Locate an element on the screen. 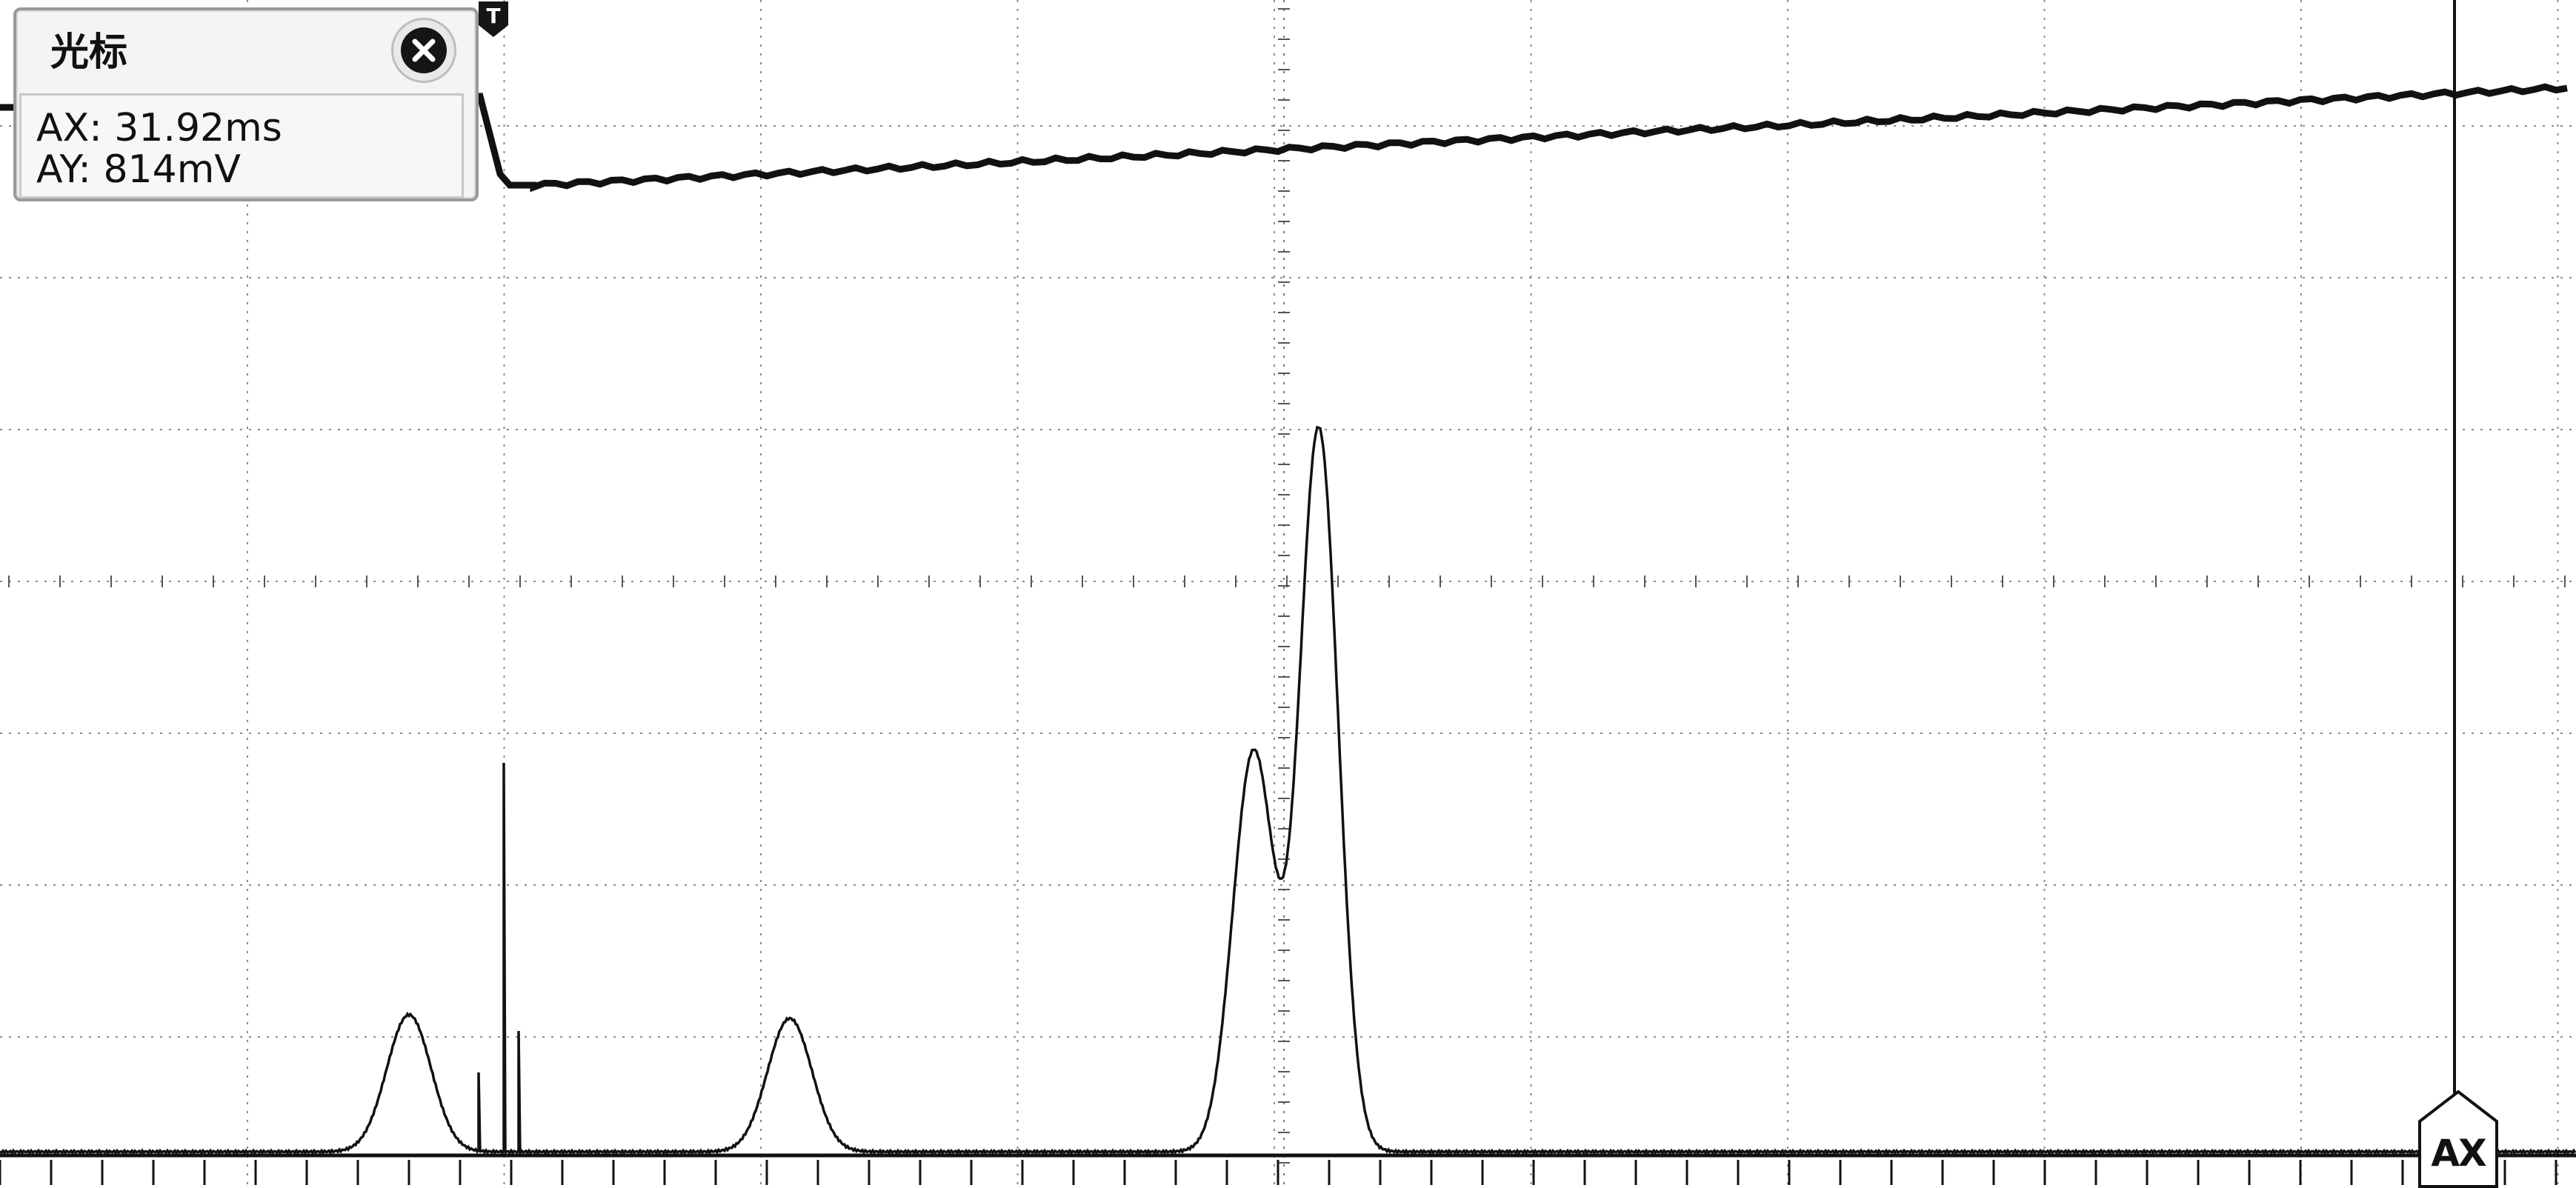  trigger-marker-label: T is located at coordinates (493, 16).